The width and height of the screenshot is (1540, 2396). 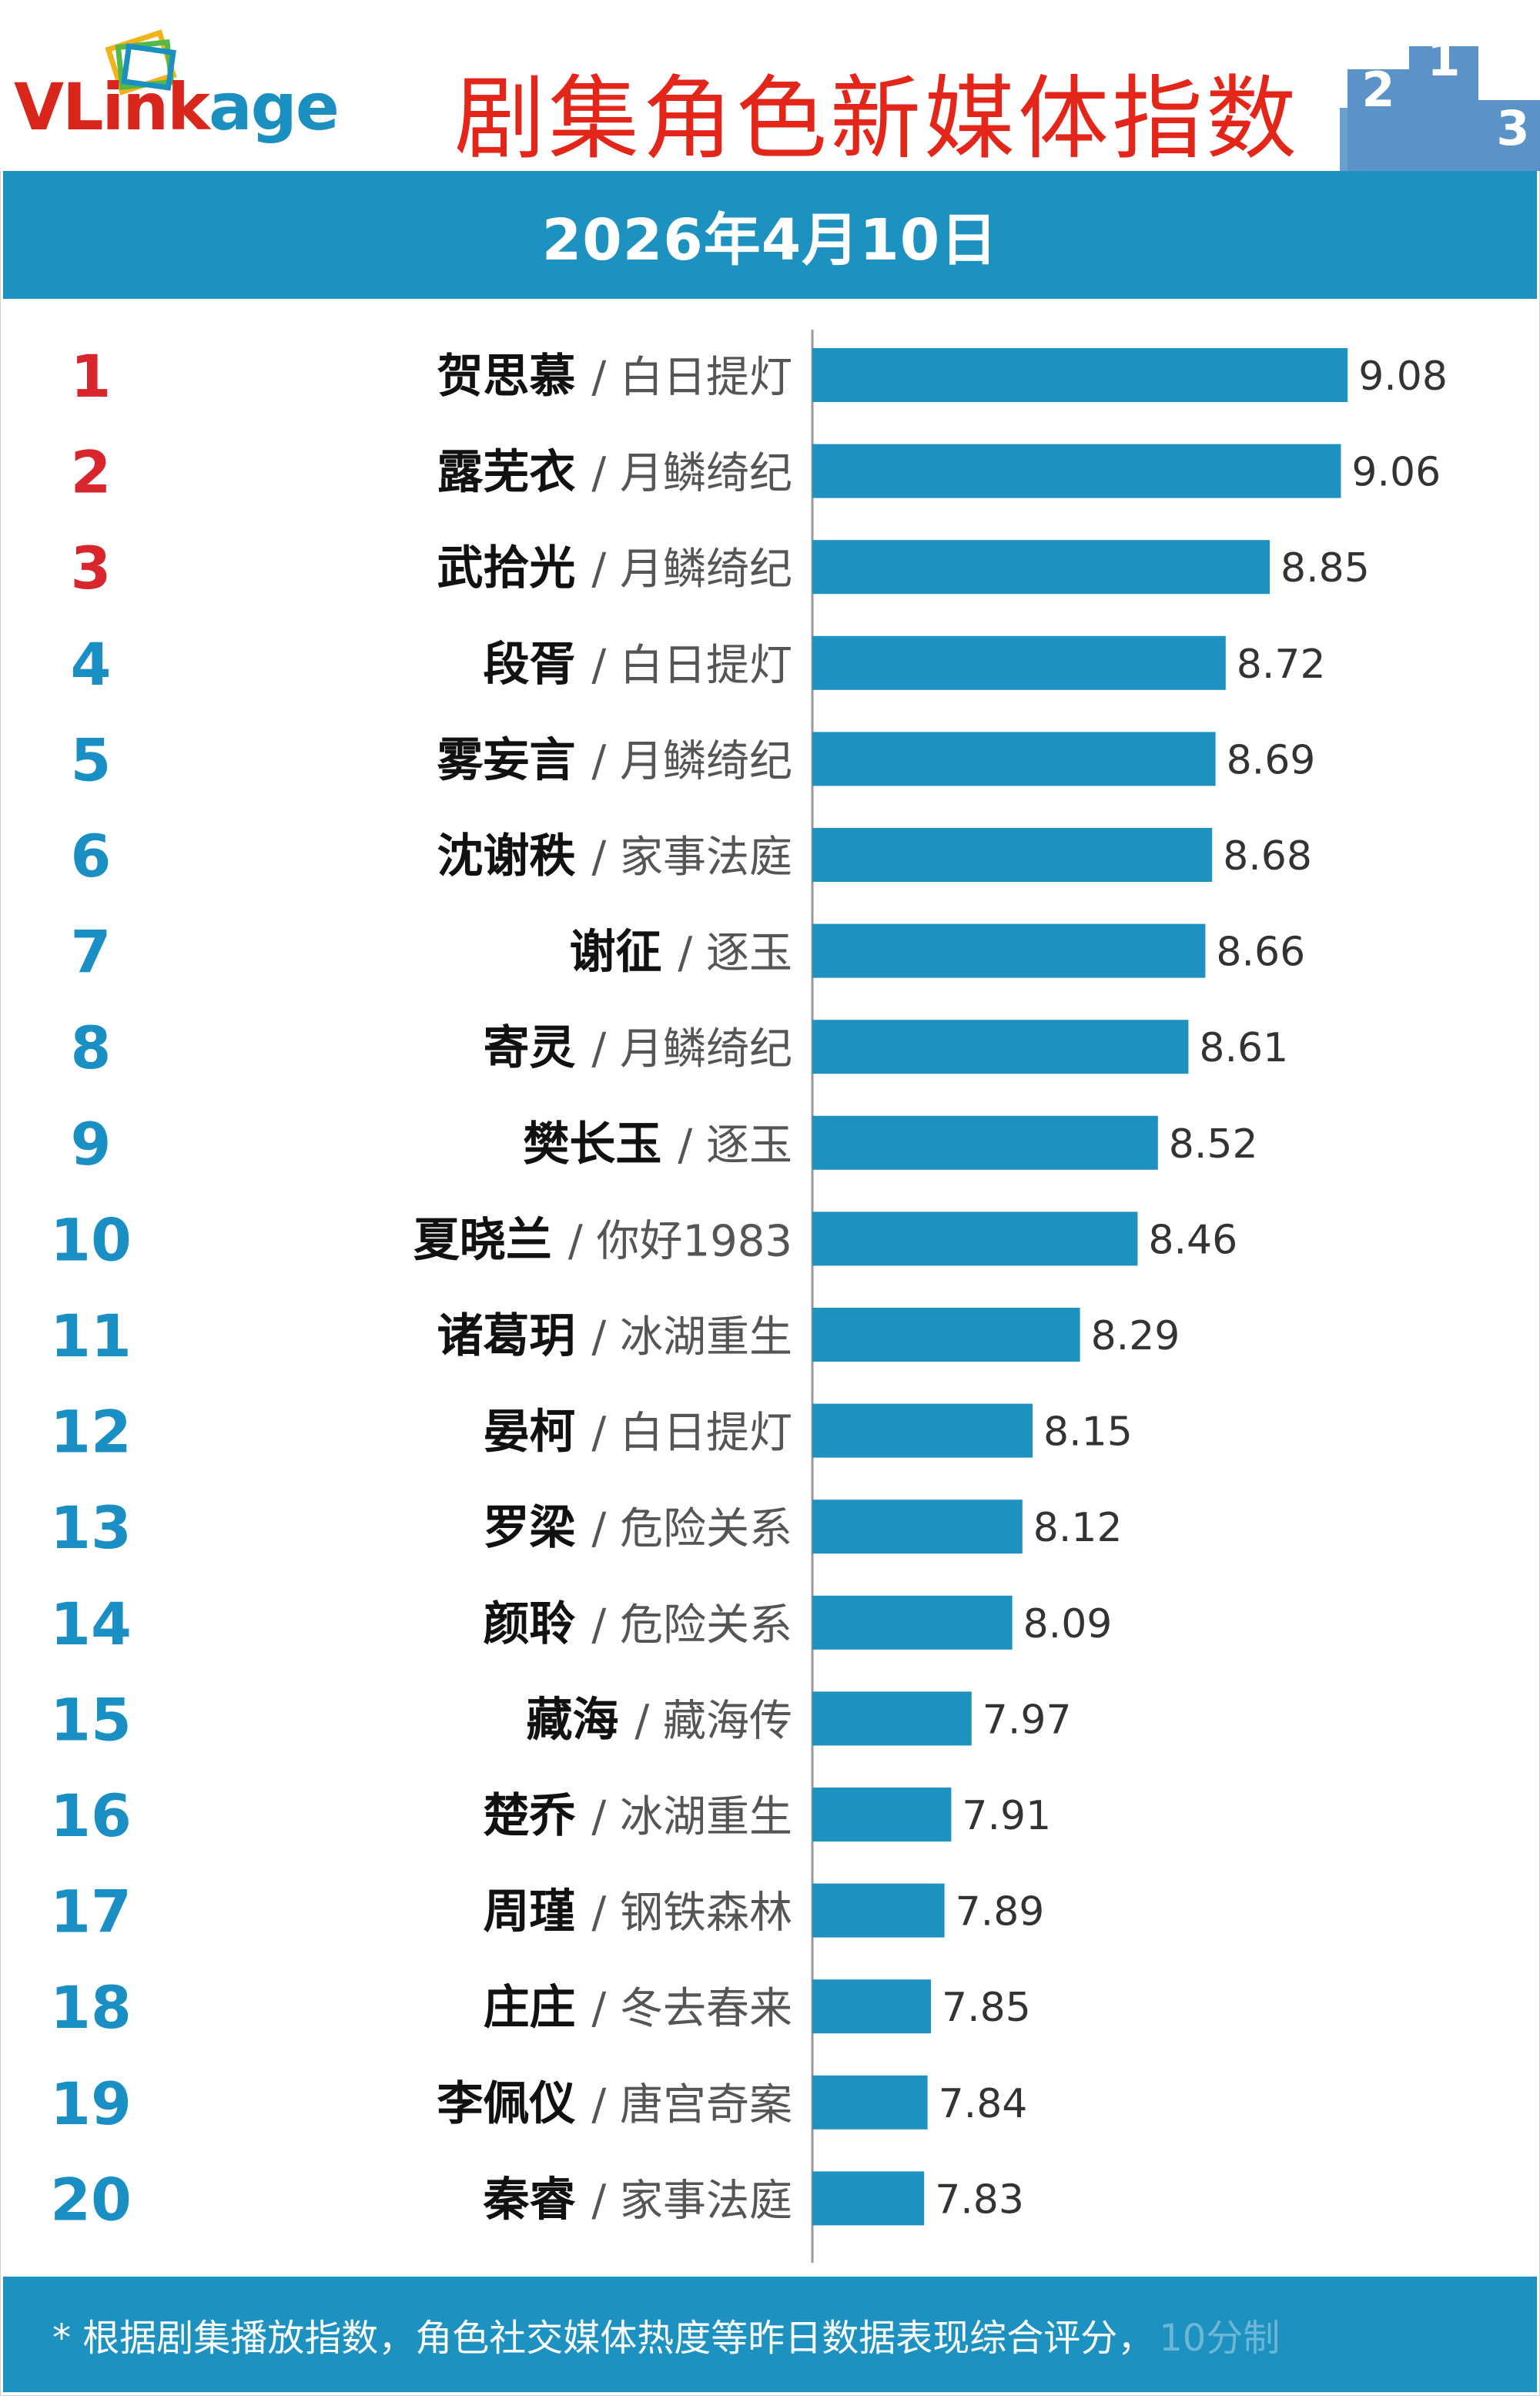 What do you see at coordinates (1220, 2338) in the screenshot?
I see `footer-note-tail: 10分制` at bounding box center [1220, 2338].